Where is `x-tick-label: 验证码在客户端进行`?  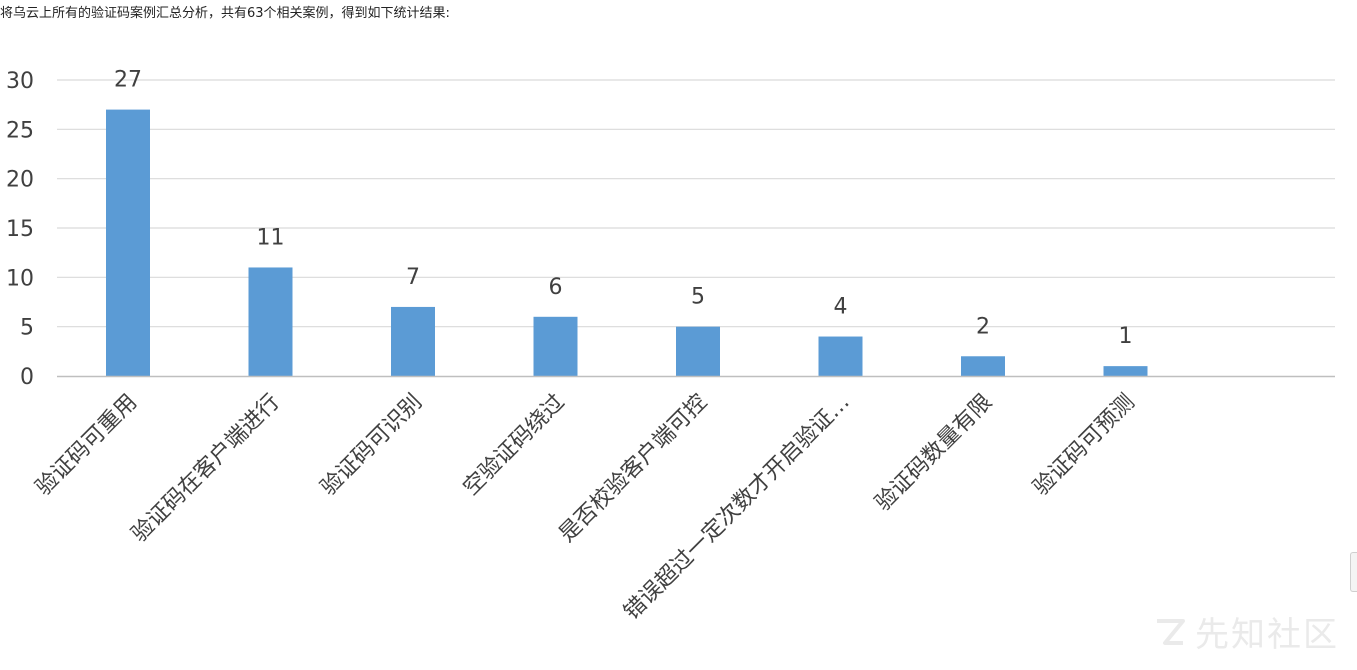
x-tick-label: 验证码在客户端进行 is located at coordinates (206, 469).